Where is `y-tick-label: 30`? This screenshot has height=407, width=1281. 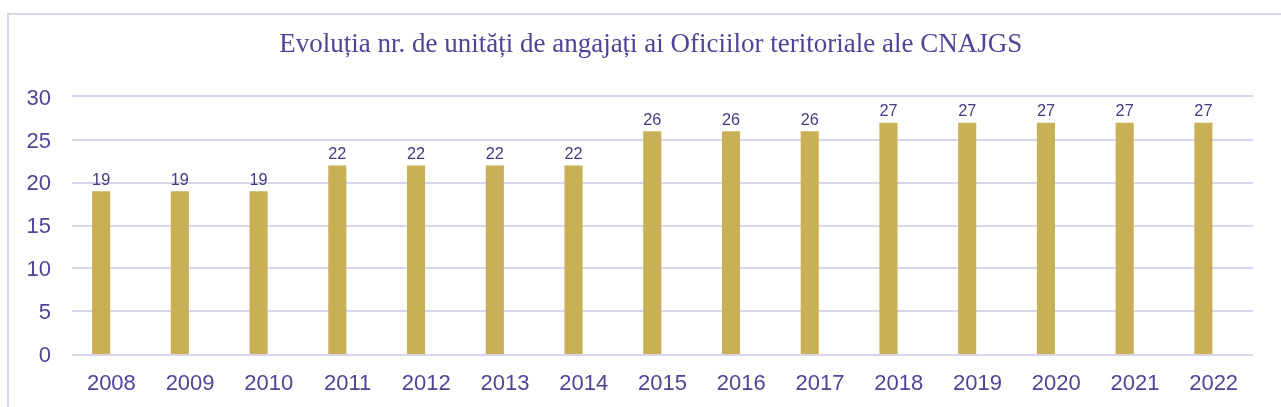 y-tick-label: 30 is located at coordinates (38, 97).